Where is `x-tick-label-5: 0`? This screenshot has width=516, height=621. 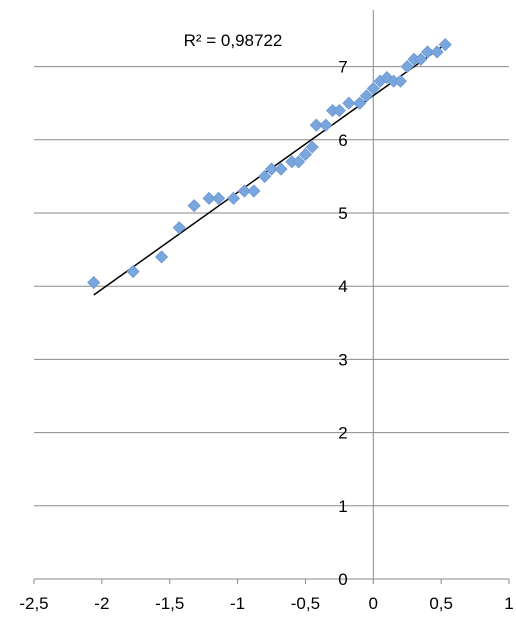
x-tick-label-5: 0 is located at coordinates (373, 603).